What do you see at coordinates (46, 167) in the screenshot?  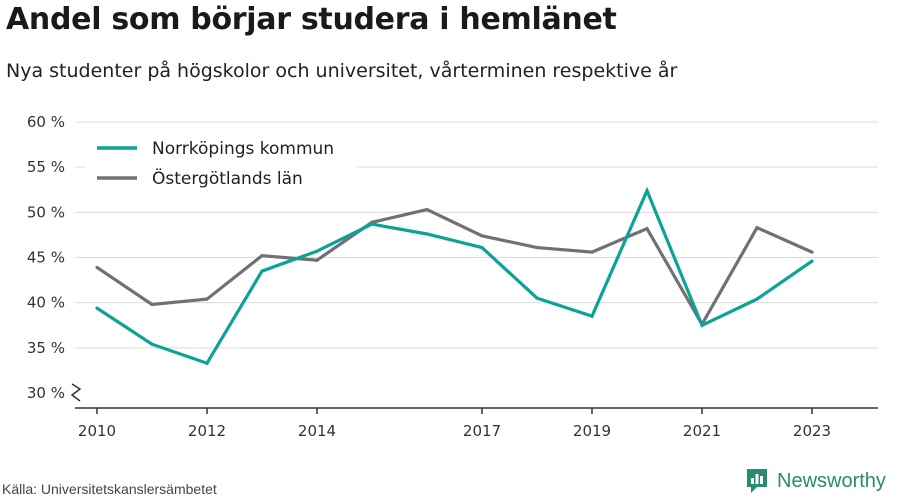 I see `y-tick-label: 55 %` at bounding box center [46, 167].